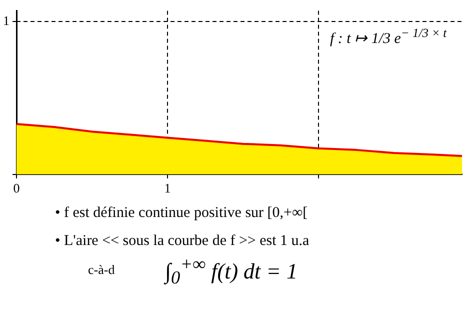 The width and height of the screenshot is (470, 316). I want to click on text: ∫$_{0}$$^{+∞}$ f(t) dt = 1, so click(231, 271).